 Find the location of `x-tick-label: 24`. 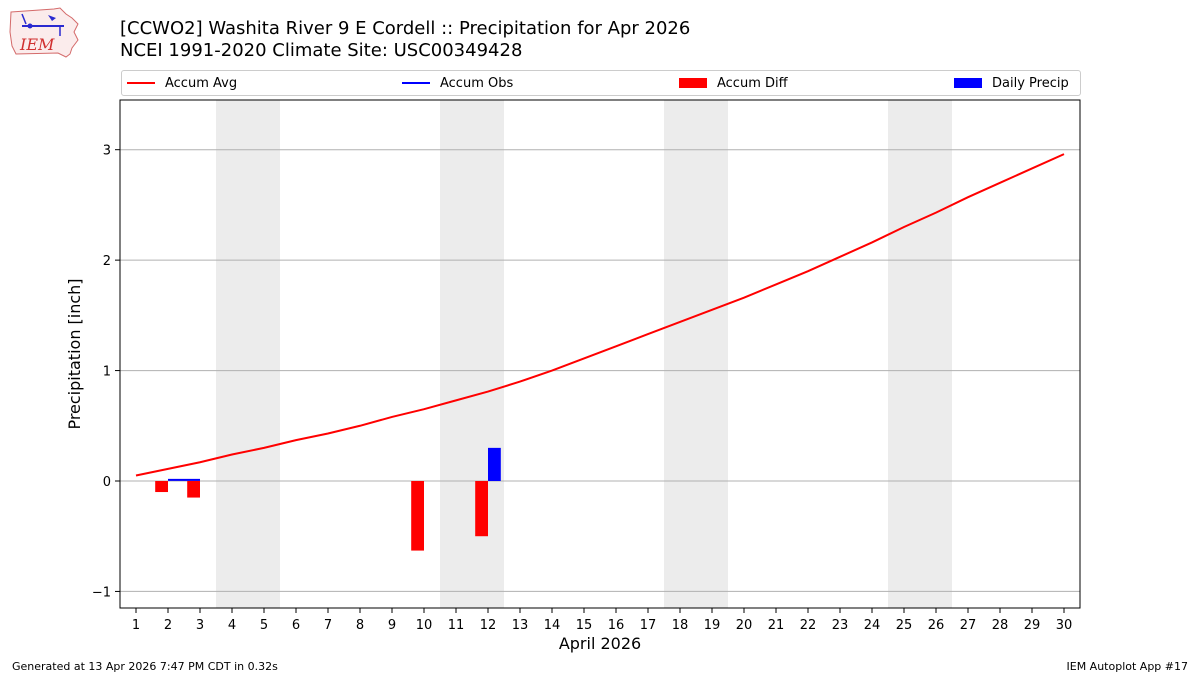

x-tick-label: 24 is located at coordinates (872, 625).